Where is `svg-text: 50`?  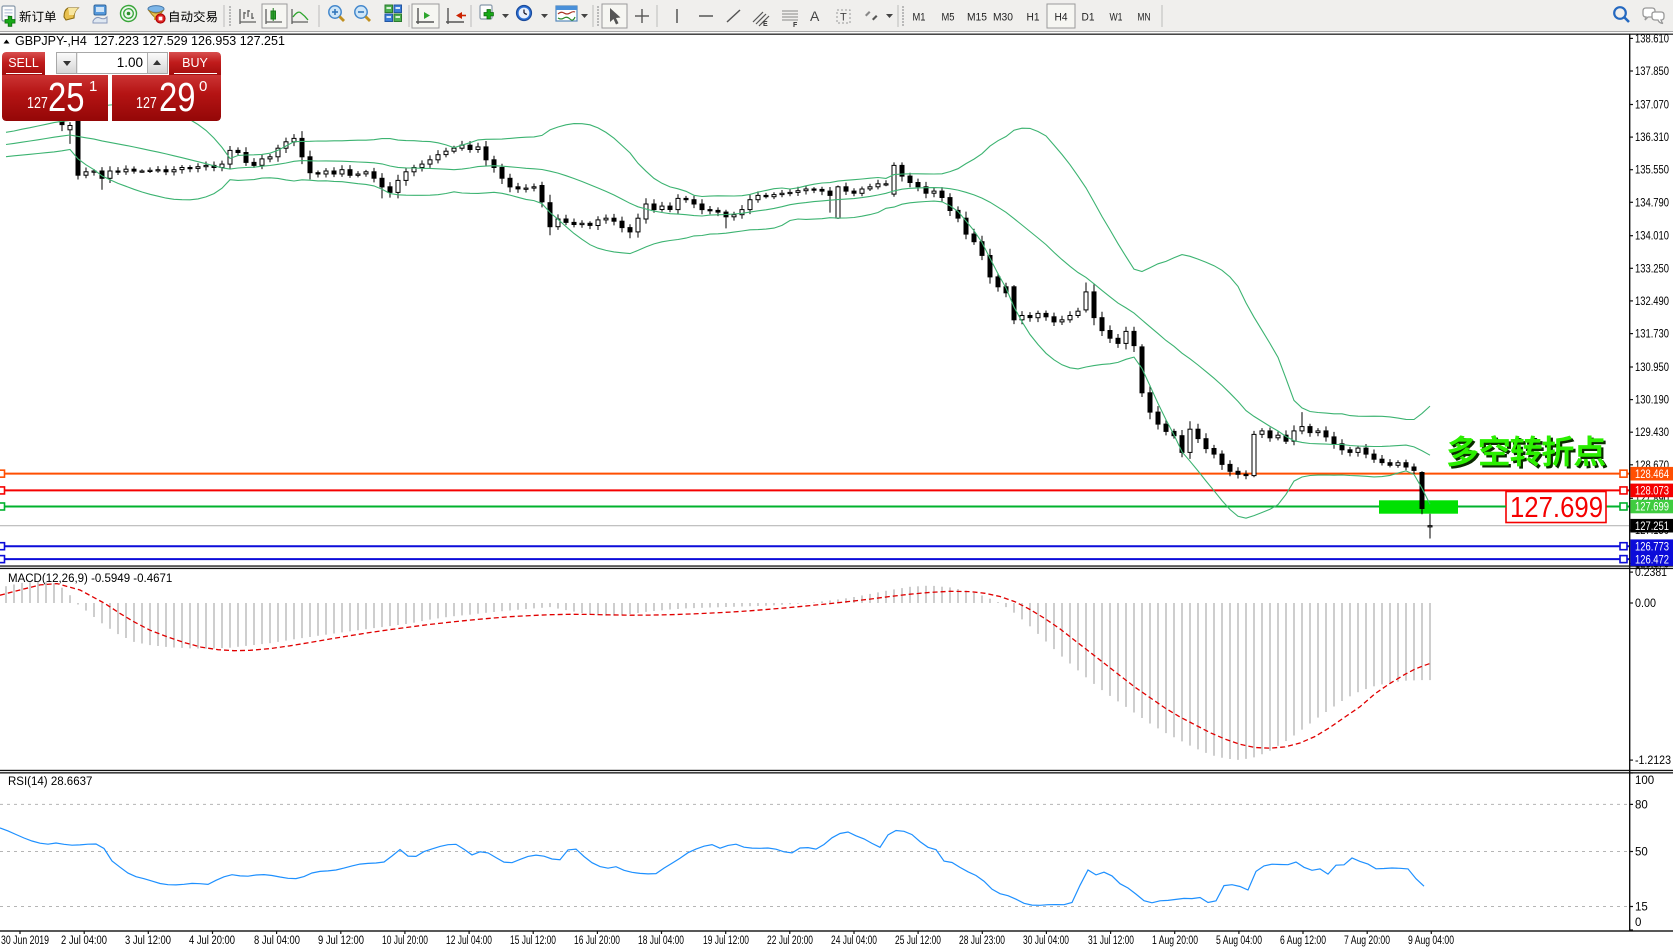 svg-text: 50 is located at coordinates (1641, 853).